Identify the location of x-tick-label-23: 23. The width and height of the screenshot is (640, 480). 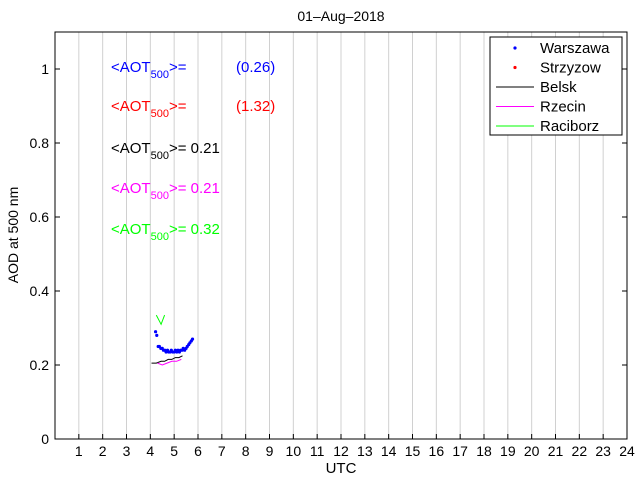
(603, 451).